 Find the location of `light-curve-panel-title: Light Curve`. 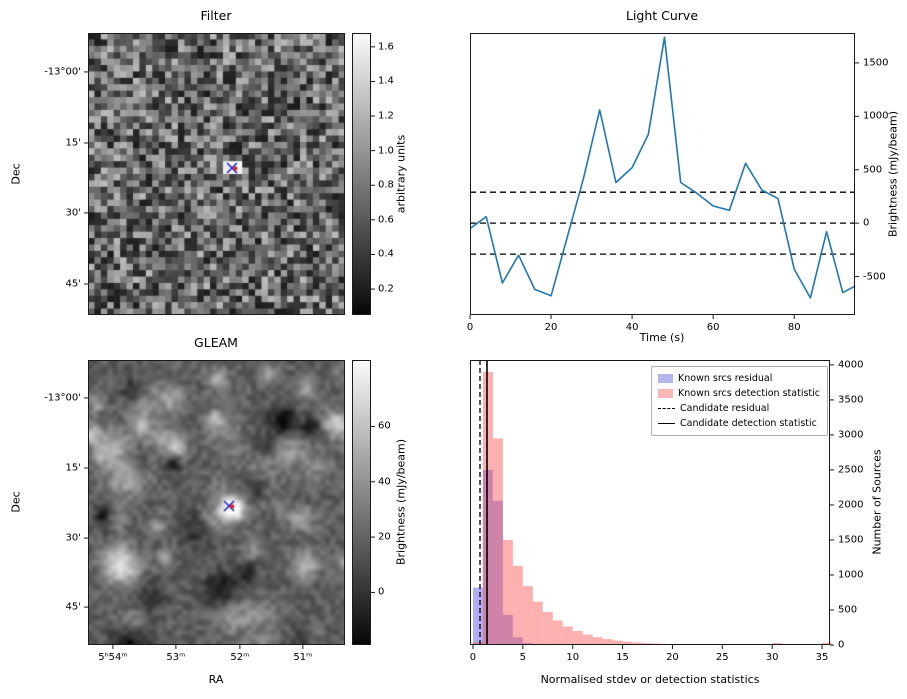

light-curve-panel-title: Light Curve is located at coordinates (662, 15).